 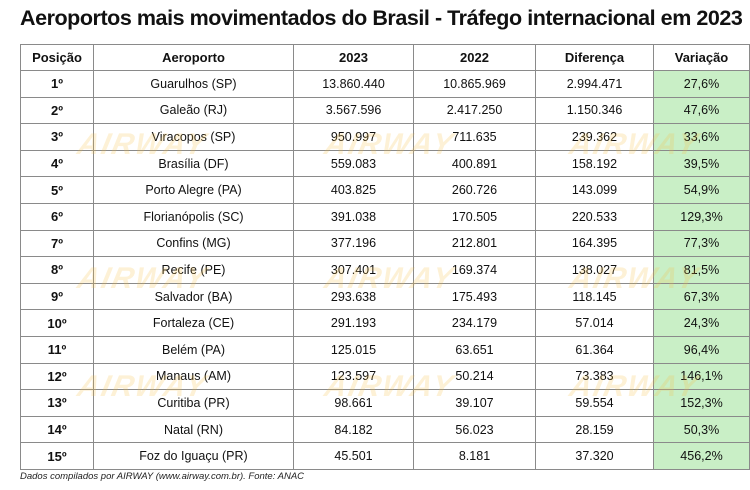 What do you see at coordinates (474, 216) in the screenshot?
I see `cell-2022: 170.505` at bounding box center [474, 216].